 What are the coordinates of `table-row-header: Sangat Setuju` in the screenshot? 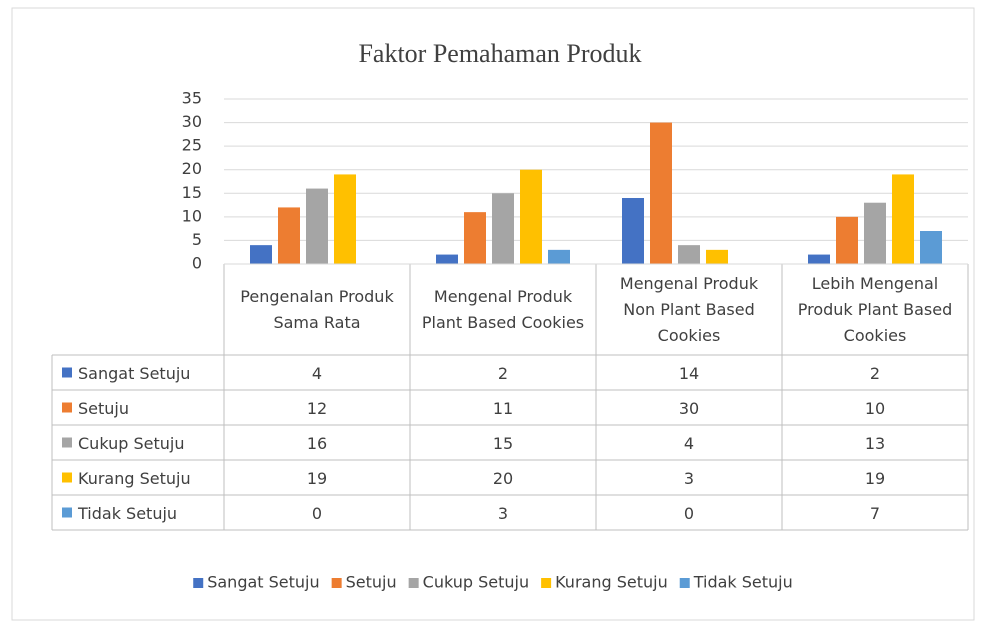 It's located at (134, 373).